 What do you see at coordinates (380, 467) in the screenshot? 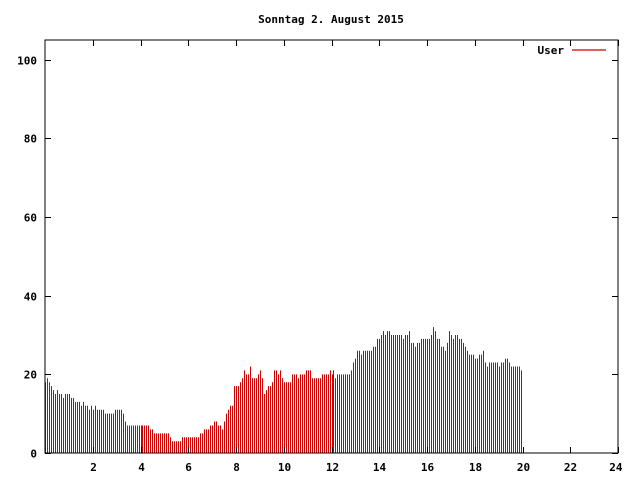
I see `x-tick-label: 14` at bounding box center [380, 467].